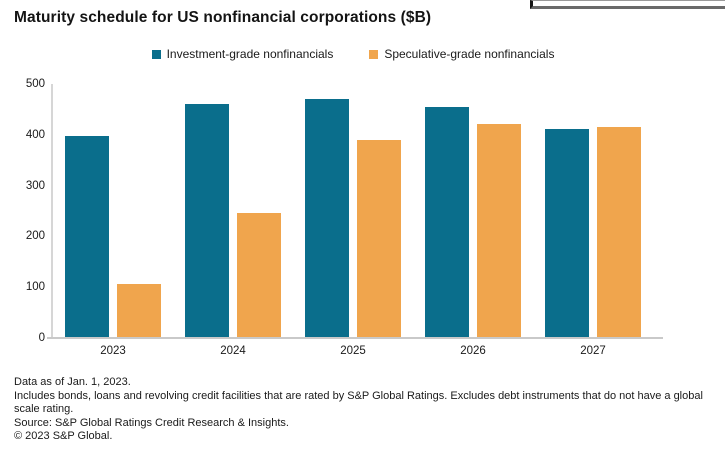 The image size is (725, 450). I want to click on x-axis-label-2024: 2024, so click(233, 351).